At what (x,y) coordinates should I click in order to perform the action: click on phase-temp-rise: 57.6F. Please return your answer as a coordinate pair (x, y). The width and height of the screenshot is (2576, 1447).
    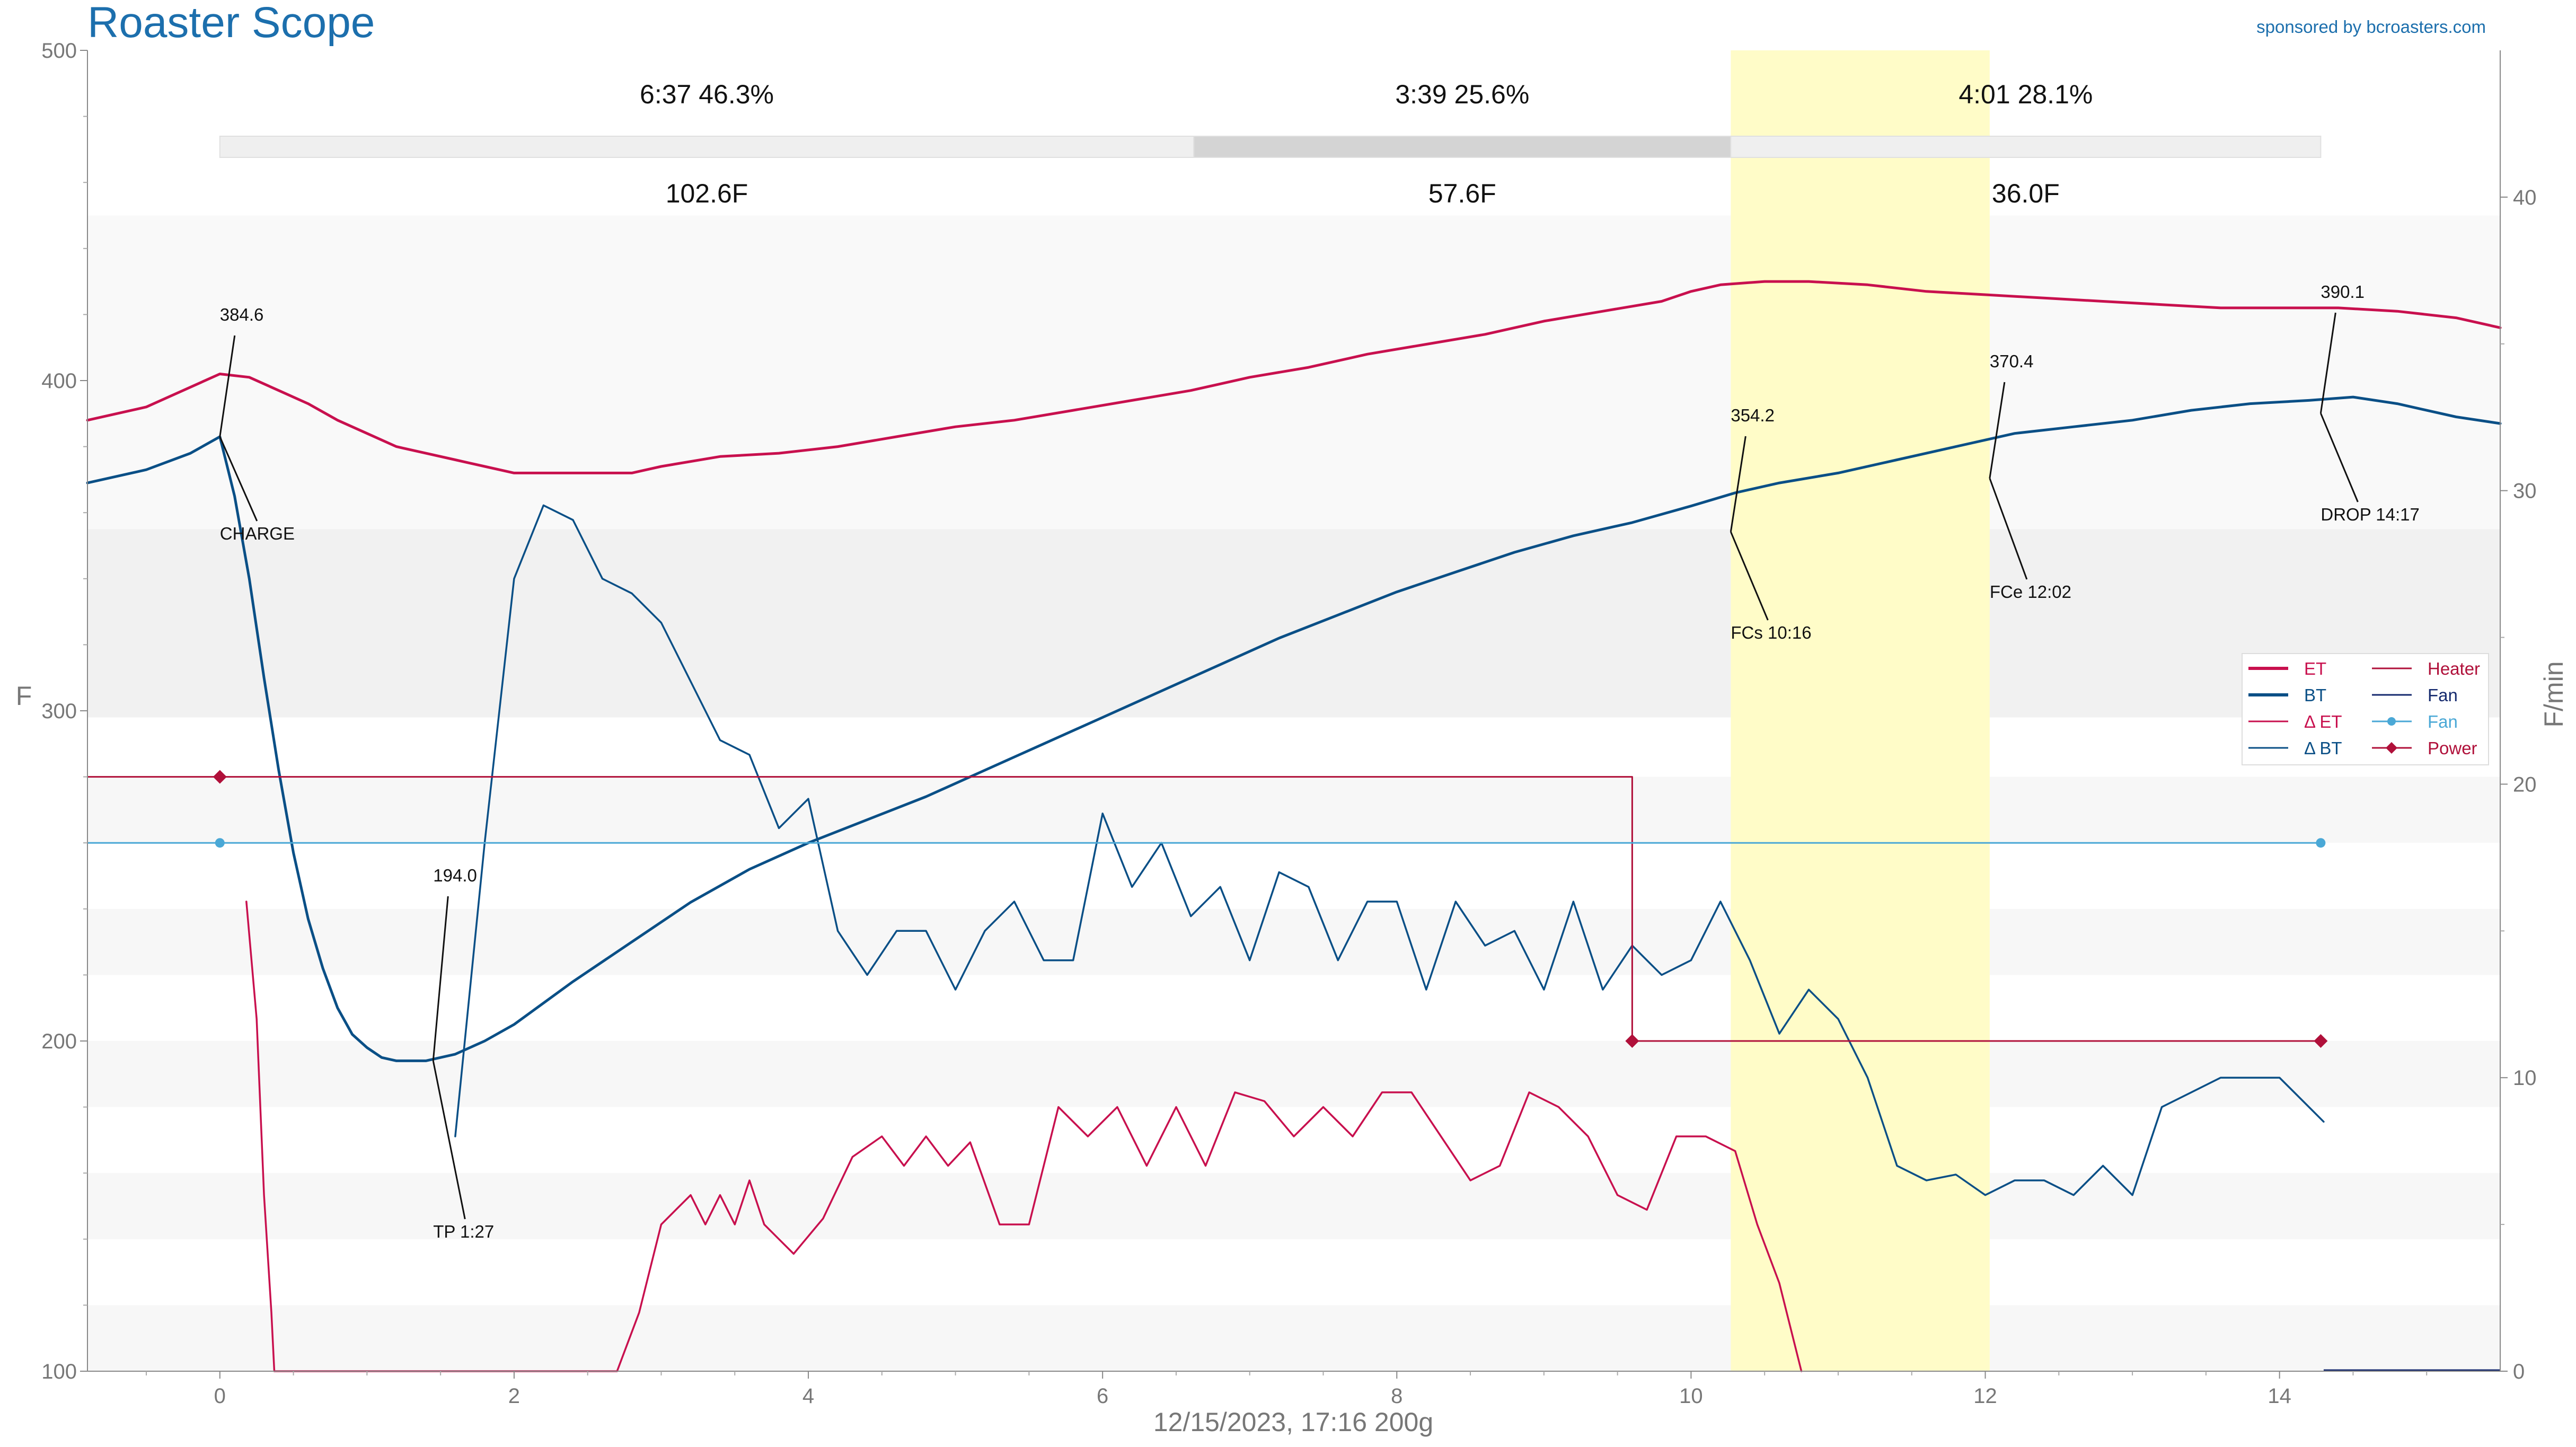
    Looking at the image, I should click on (1462, 193).